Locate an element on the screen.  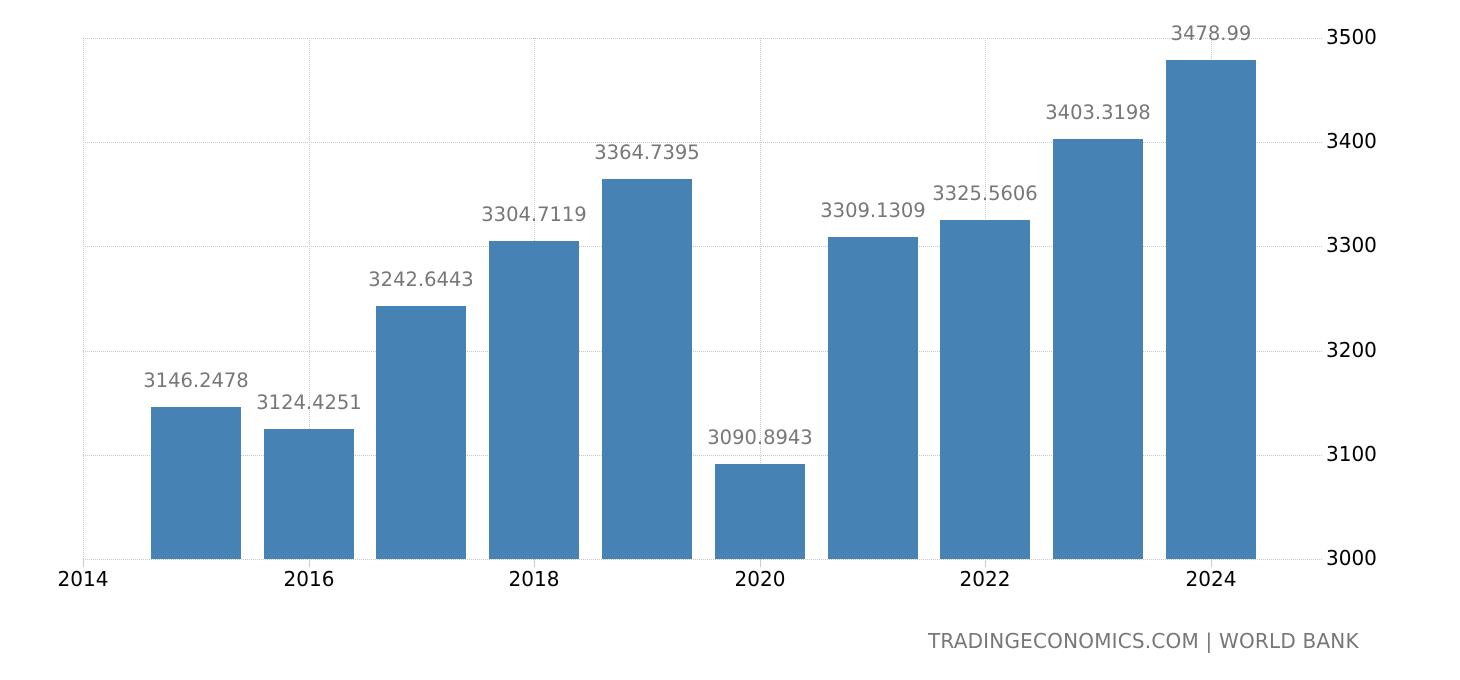
y-tick-label: 3200 is located at coordinates (1351, 350).